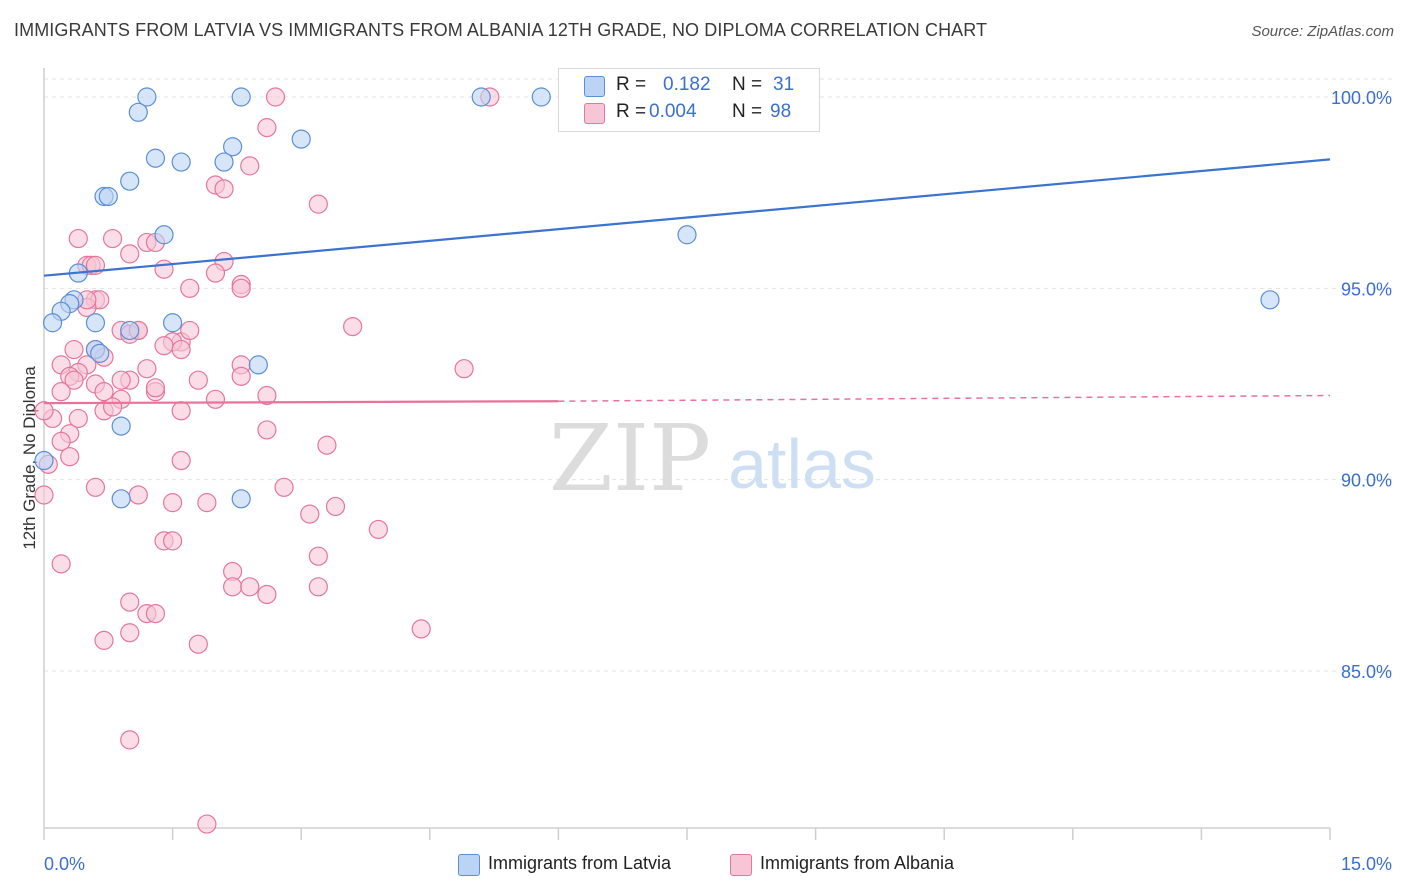  Describe the element at coordinates (687, 84) in the screenshot. I see `latvia-r-value: 0.182` at that location.